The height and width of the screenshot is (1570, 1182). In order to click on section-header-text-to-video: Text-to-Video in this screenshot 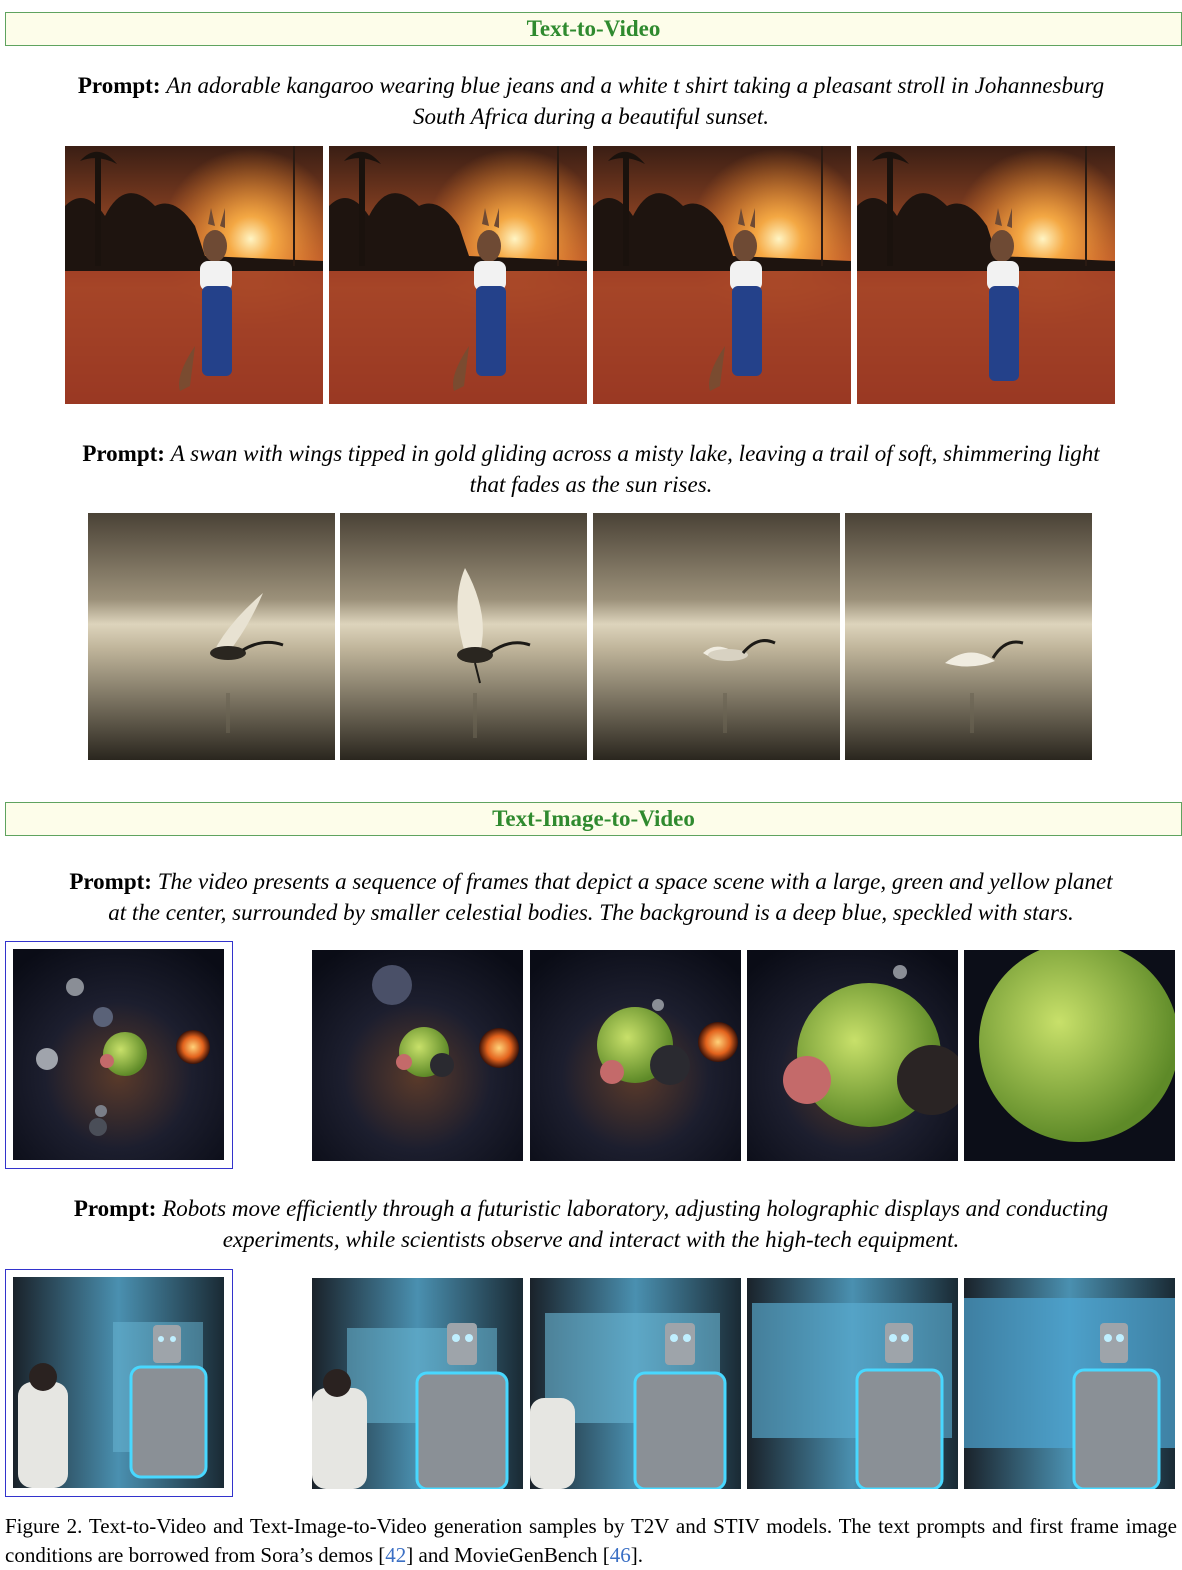, I will do `click(593, 29)`.